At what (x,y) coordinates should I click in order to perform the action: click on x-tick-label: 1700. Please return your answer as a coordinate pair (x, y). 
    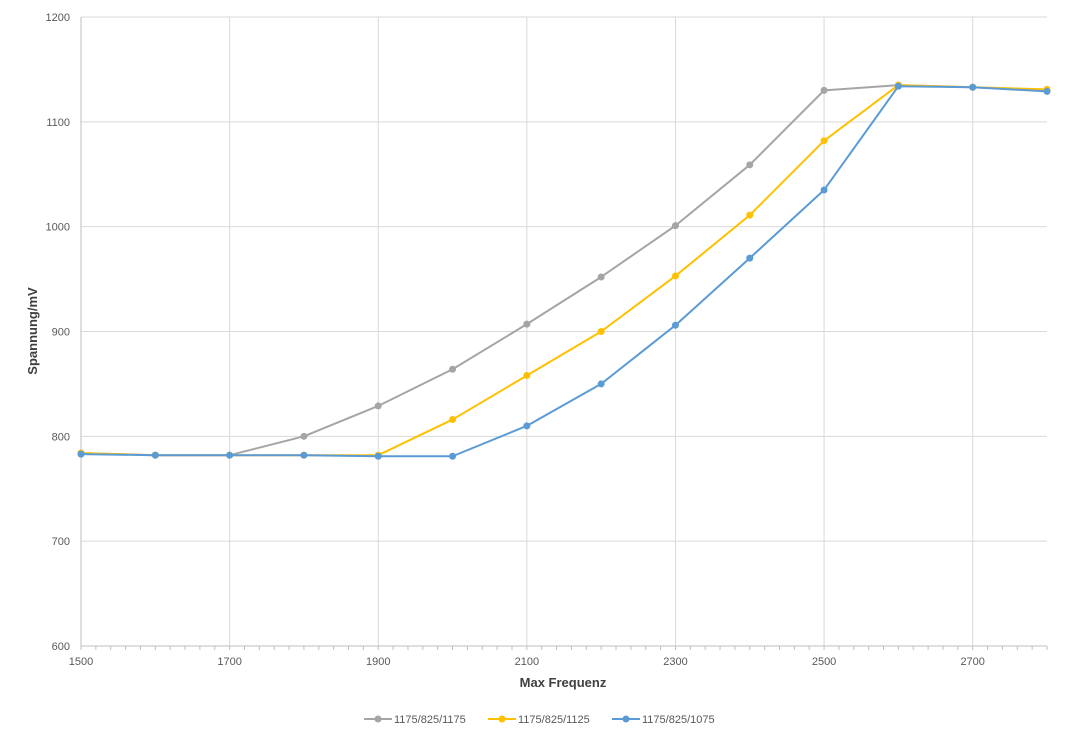
    Looking at the image, I should click on (229, 662).